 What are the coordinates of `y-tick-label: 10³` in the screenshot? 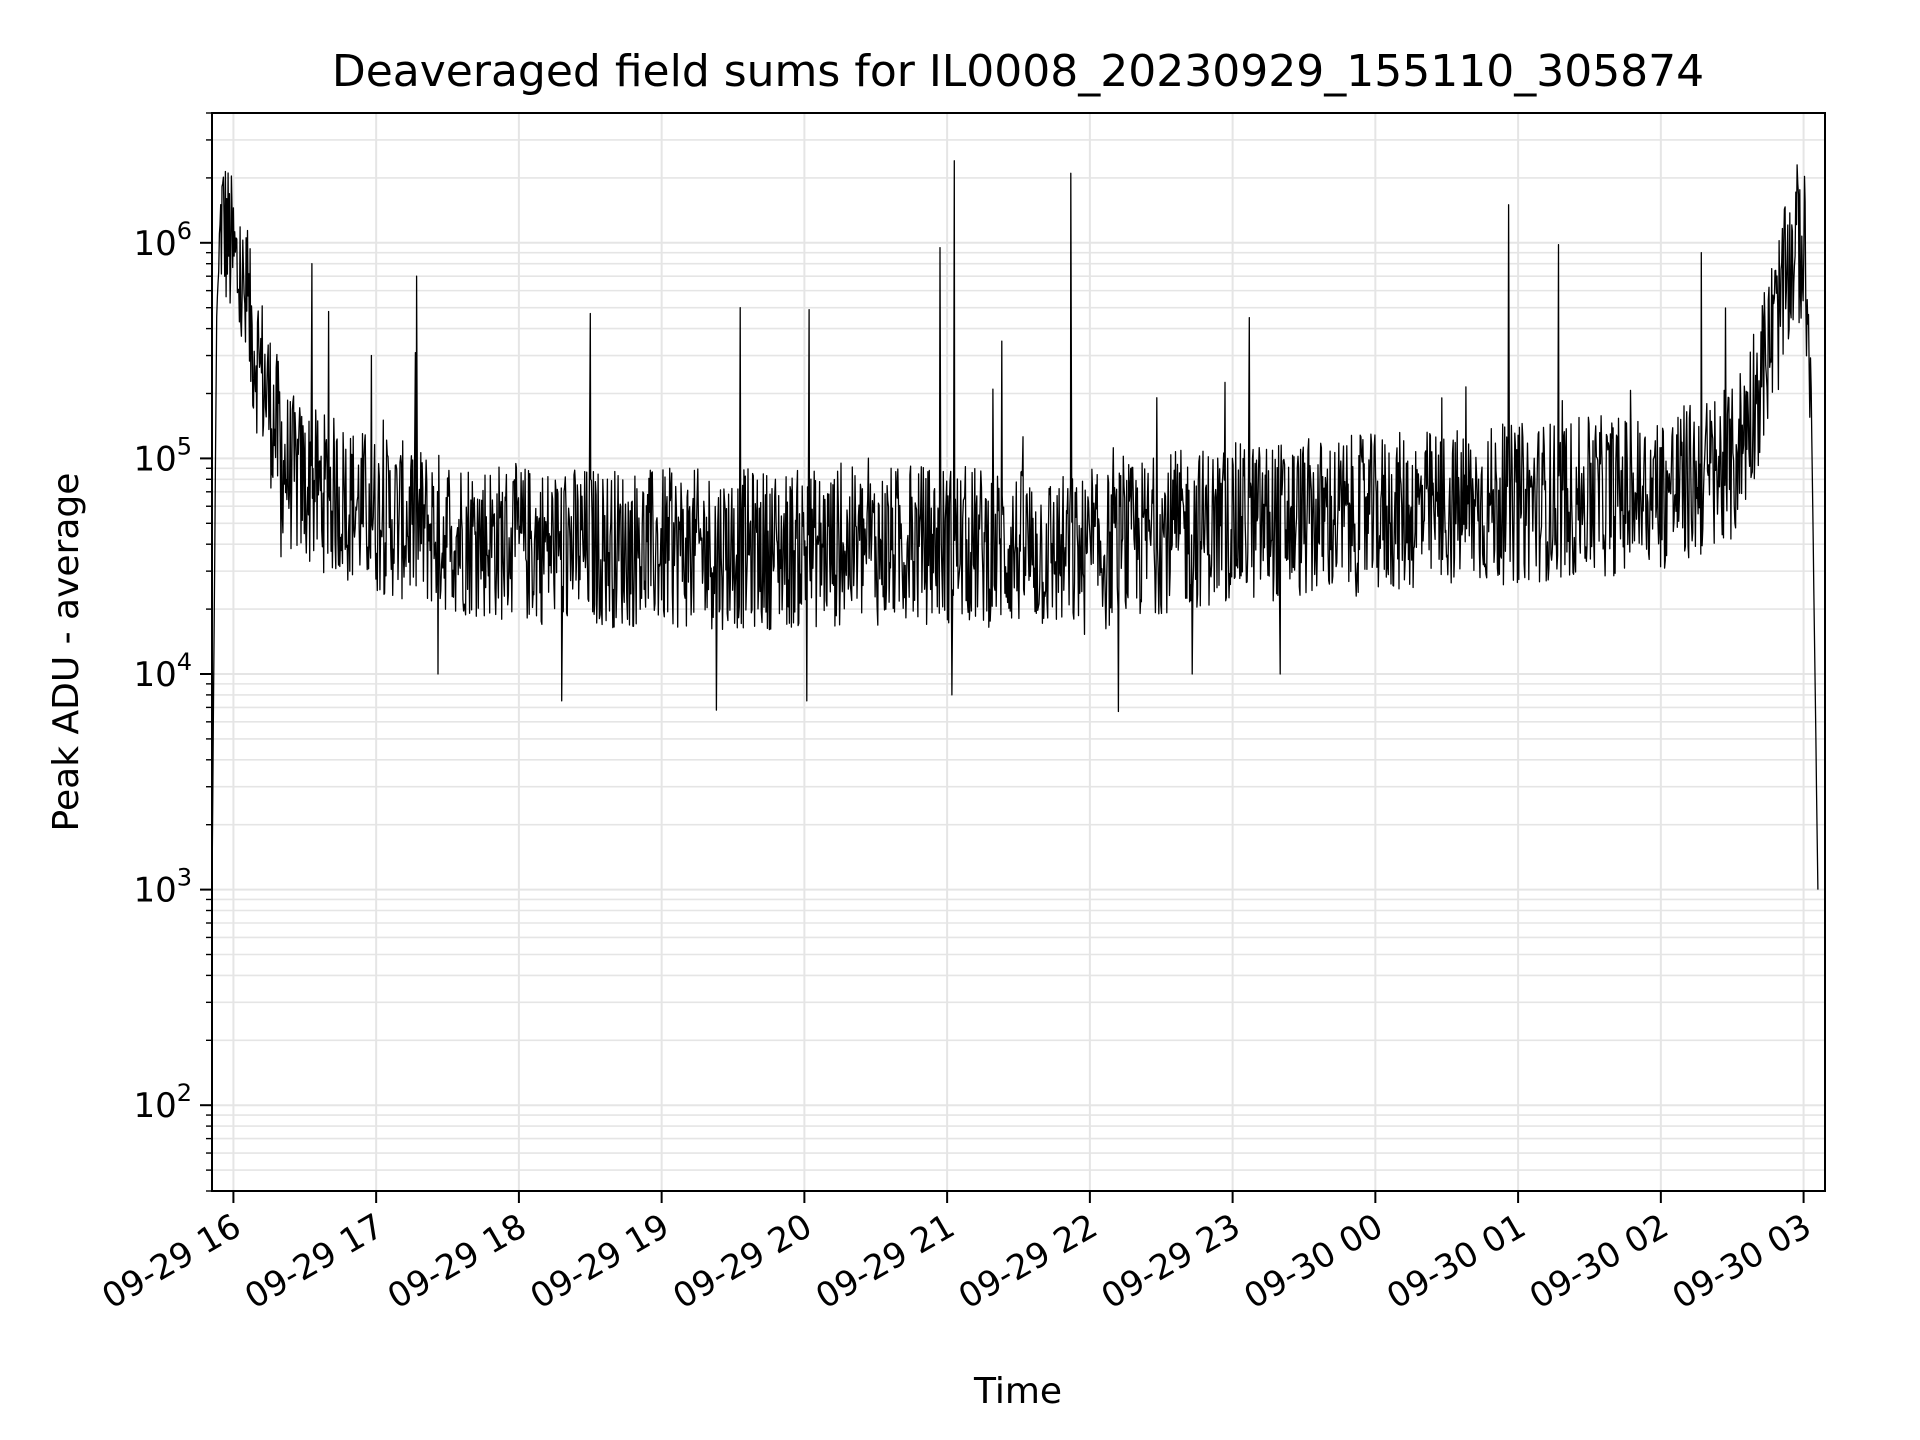 It's located at (162, 887).